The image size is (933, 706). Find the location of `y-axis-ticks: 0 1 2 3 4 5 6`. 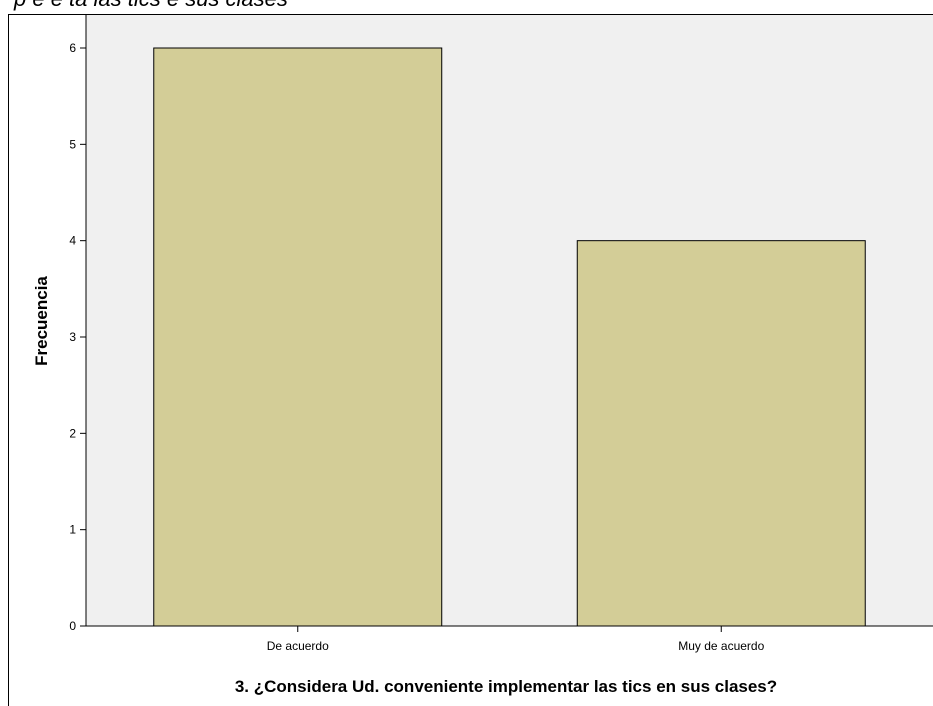

y-axis-ticks: 0 1 2 3 4 5 6 is located at coordinates (77, 337).